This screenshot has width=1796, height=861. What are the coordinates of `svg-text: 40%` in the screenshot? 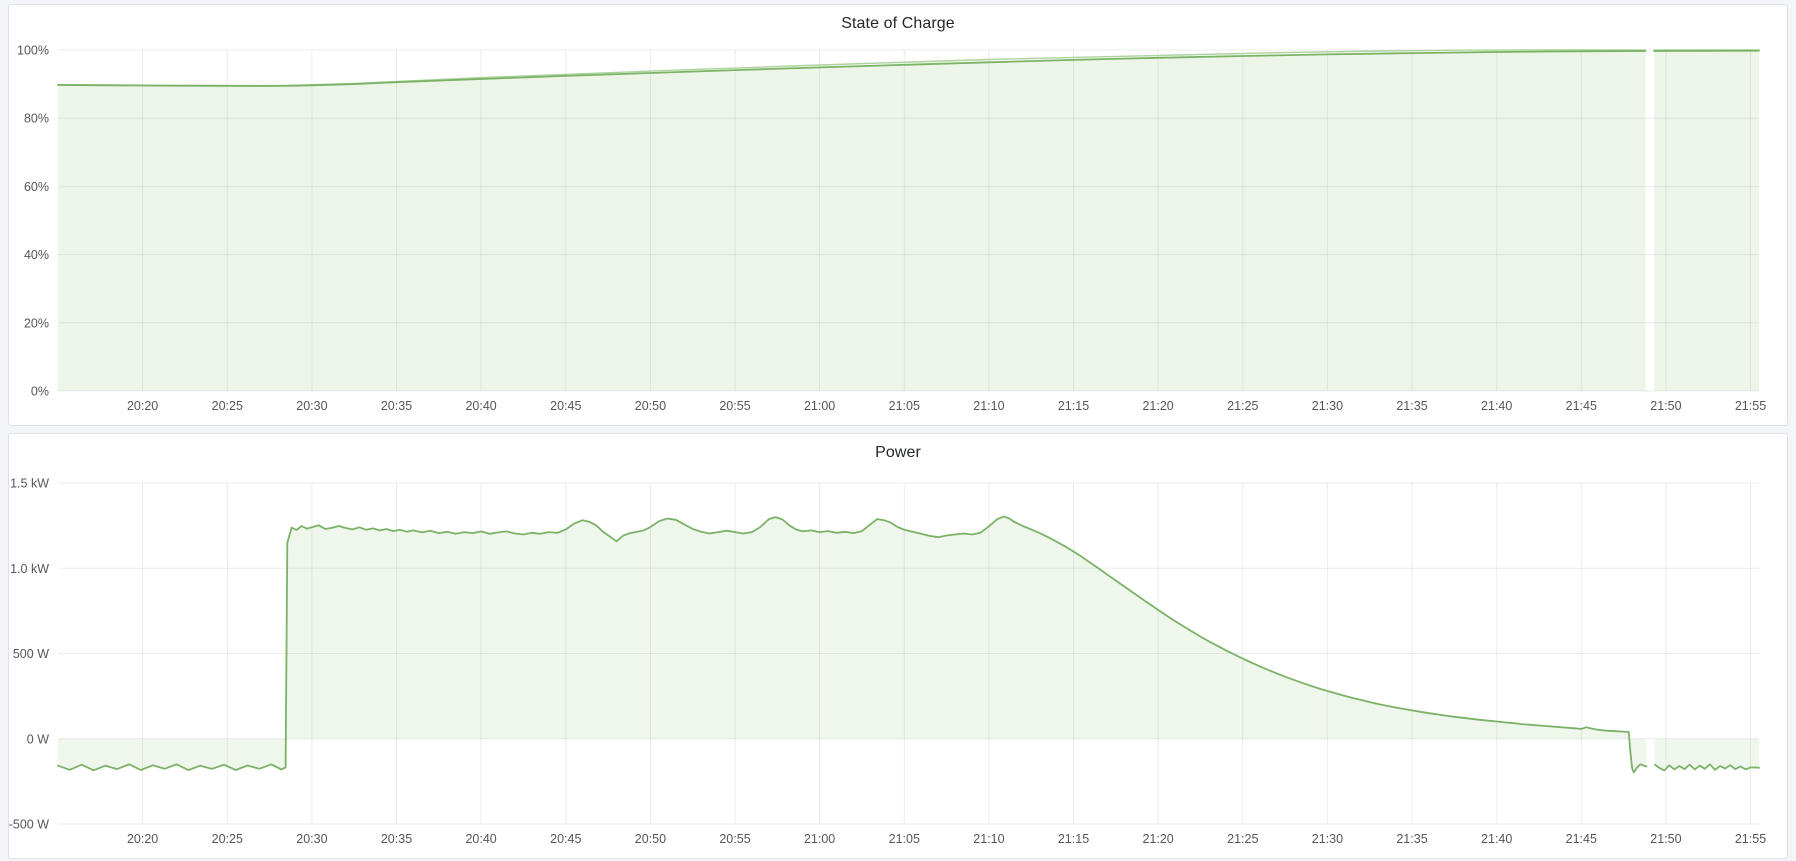 It's located at (36, 255).